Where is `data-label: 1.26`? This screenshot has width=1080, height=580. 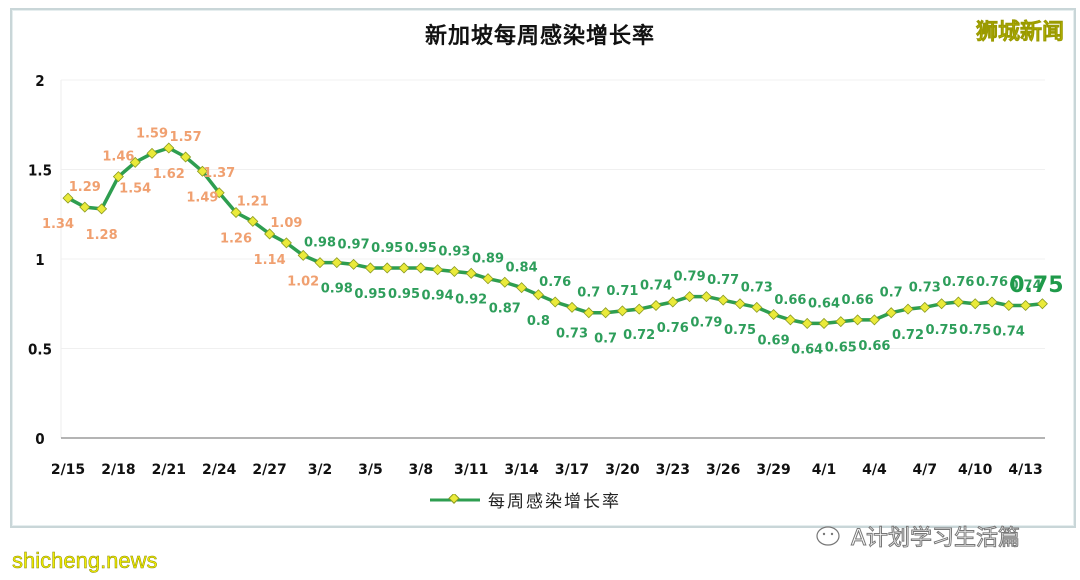 data-label: 1.26 is located at coordinates (236, 238).